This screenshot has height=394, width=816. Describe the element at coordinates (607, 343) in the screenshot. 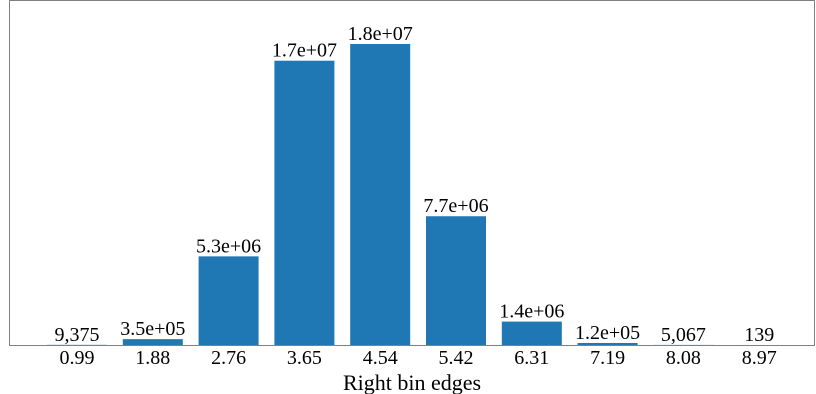

I see `bar-7.19` at that location.